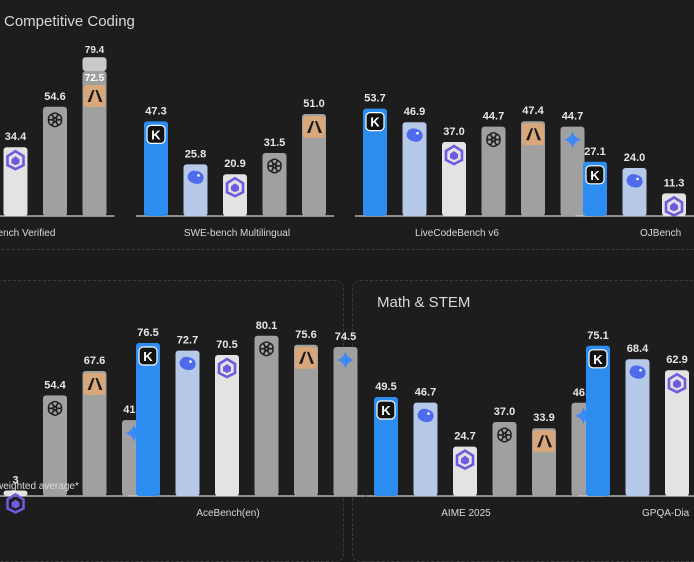 The height and width of the screenshot is (562, 694). What do you see at coordinates (638, 349) in the screenshot?
I see `data-label: 68.4` at bounding box center [638, 349].